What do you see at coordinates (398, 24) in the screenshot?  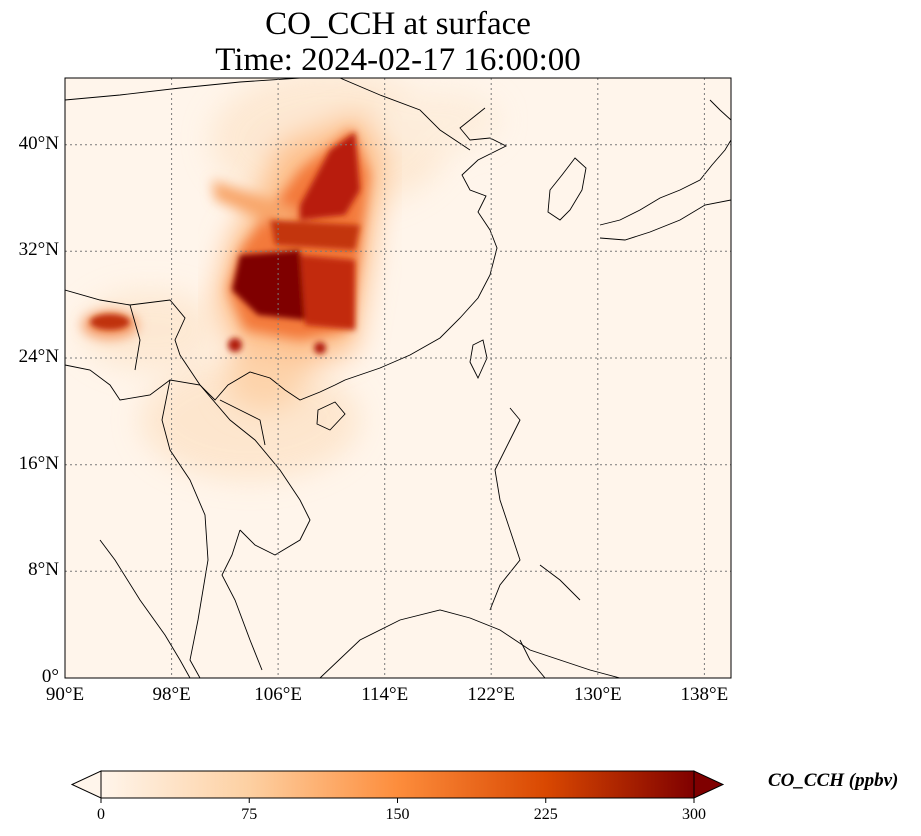 I see `map-title: CO_CCH at surface` at bounding box center [398, 24].